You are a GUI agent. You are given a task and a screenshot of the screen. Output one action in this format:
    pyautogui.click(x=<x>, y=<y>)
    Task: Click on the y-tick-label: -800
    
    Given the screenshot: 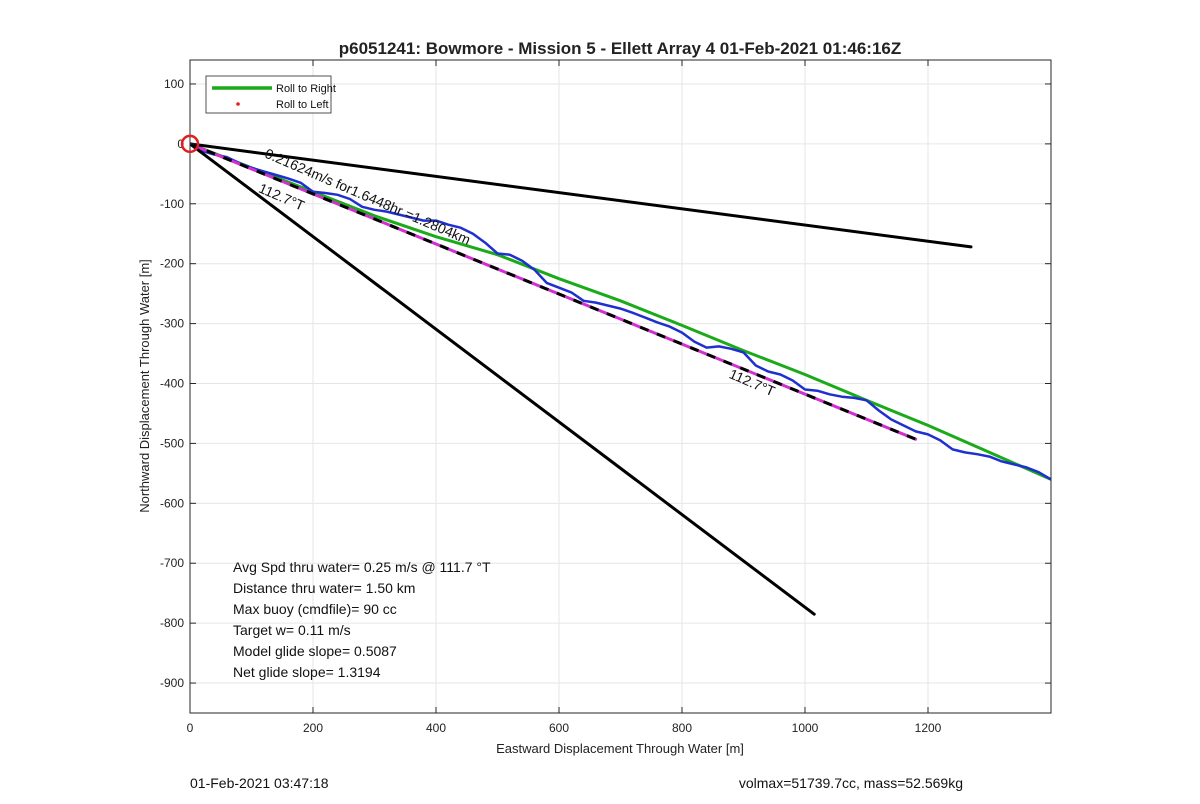 What is the action you would take?
    pyautogui.click(x=172, y=623)
    